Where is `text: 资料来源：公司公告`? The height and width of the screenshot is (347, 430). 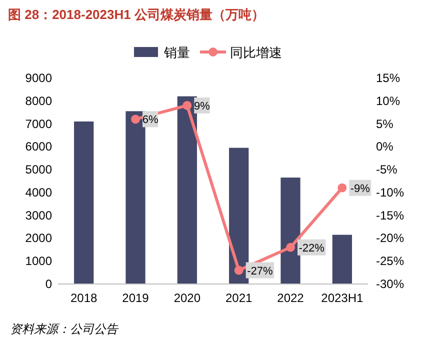
text: 资料来源：公司公告 is located at coordinates (64, 329).